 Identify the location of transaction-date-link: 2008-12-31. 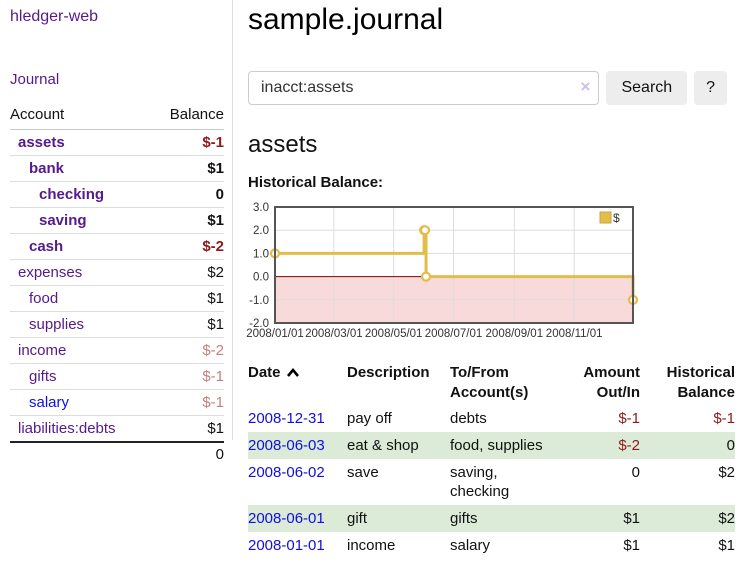
(286, 418).